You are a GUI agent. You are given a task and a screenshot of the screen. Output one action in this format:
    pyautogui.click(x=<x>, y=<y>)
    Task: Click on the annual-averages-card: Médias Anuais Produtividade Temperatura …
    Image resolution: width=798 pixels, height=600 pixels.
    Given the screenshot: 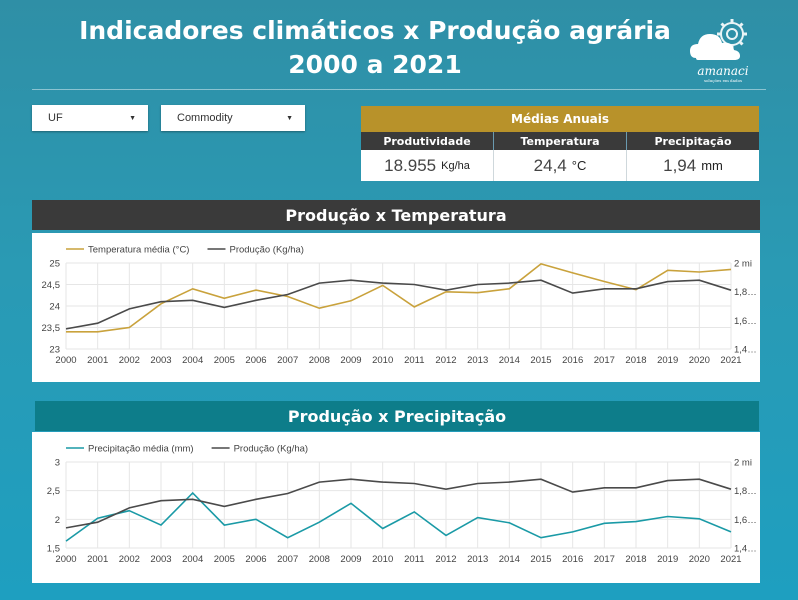 What is the action you would take?
    pyautogui.click(x=560, y=143)
    